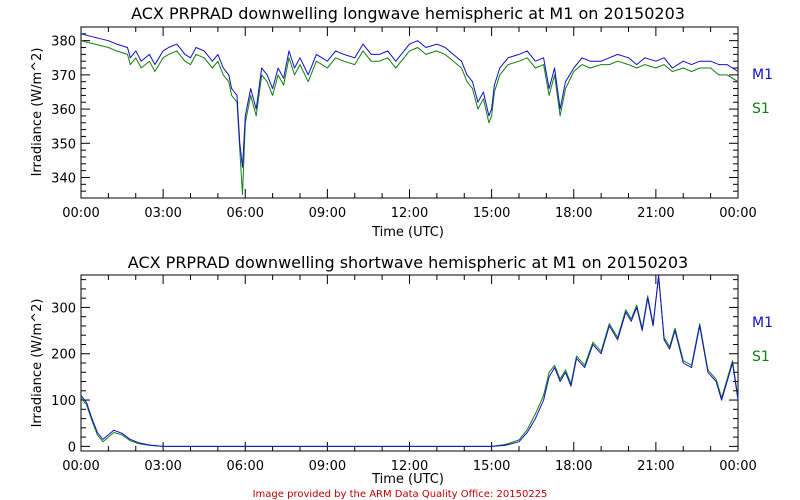  What do you see at coordinates (63, 308) in the screenshot?
I see `y-tick-label: 300` at bounding box center [63, 308].